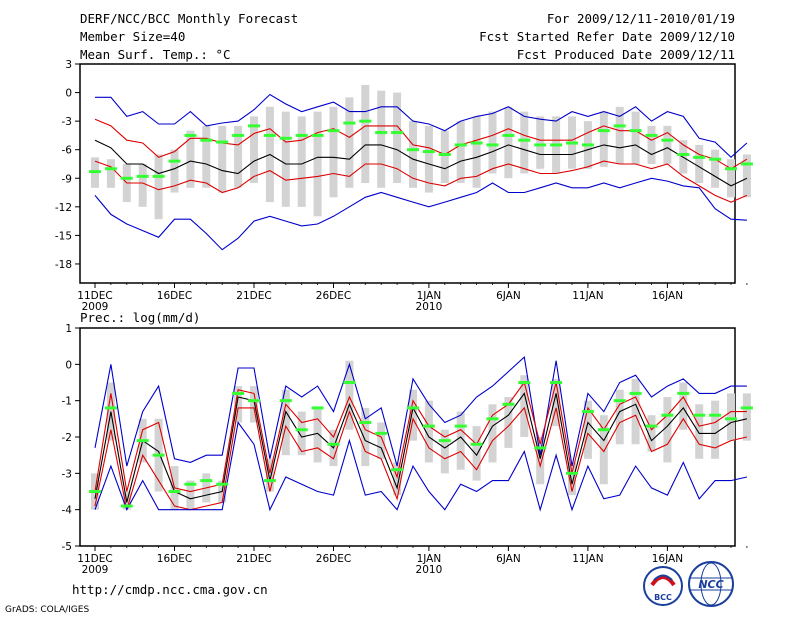 This screenshot has height=618, width=800. Describe the element at coordinates (94, 296) in the screenshot. I see `x-tick-label: 11DEC` at that location.